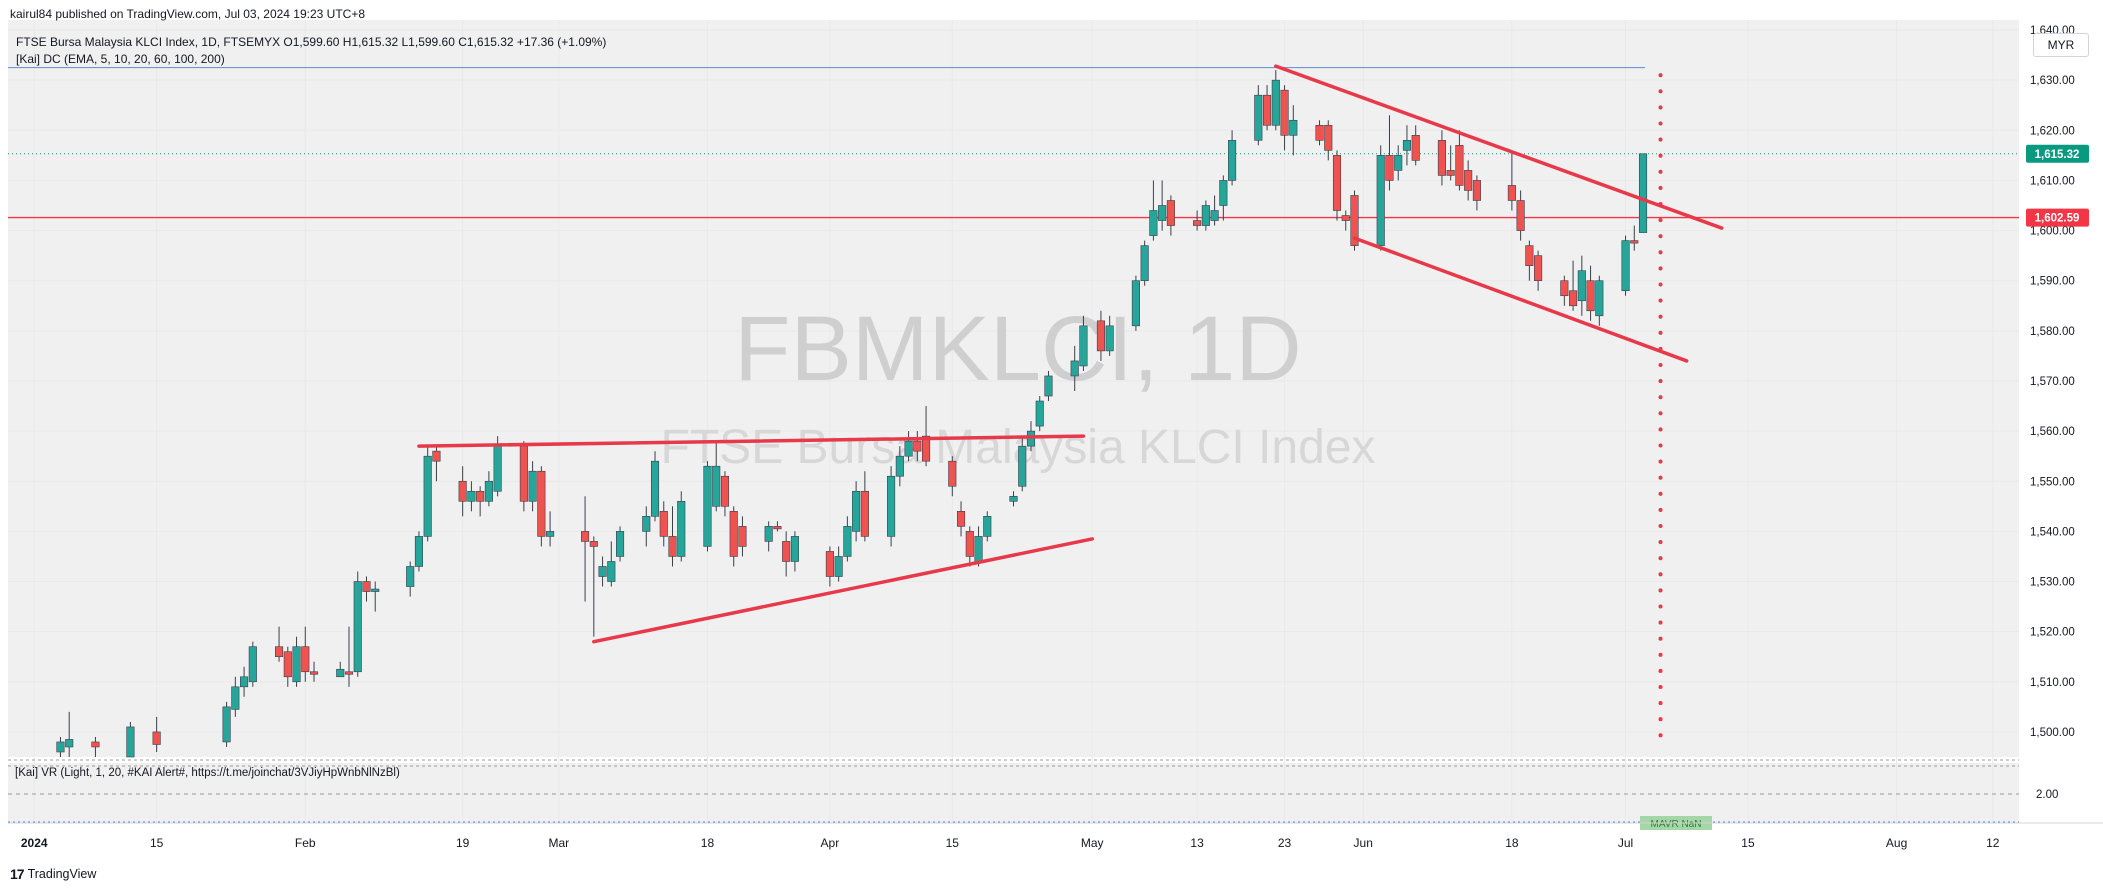  Describe the element at coordinates (2052, 583) in the screenshot. I see `y-tick-label: 1,530.00` at that location.